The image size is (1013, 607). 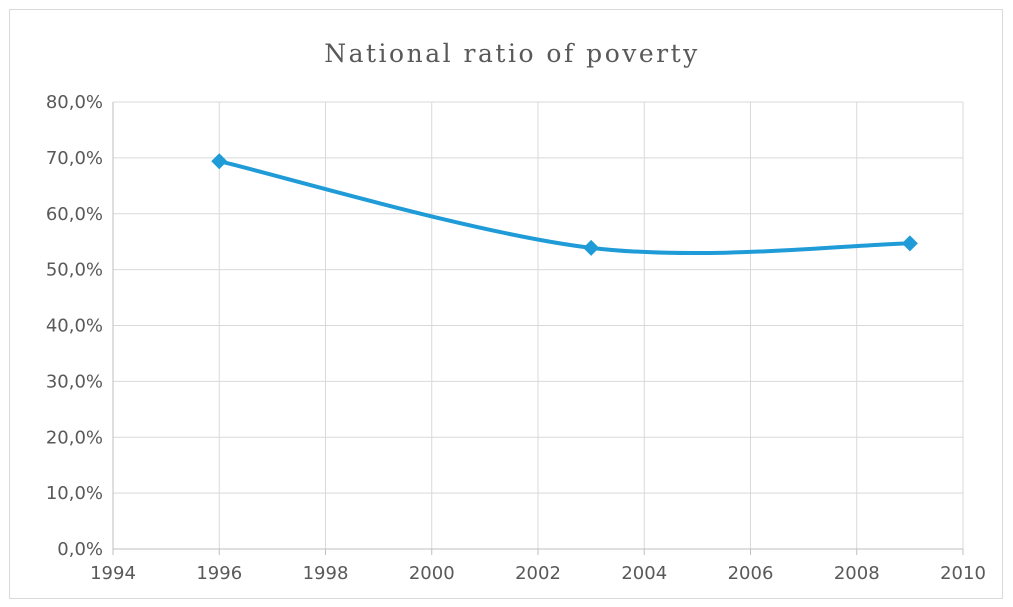 What do you see at coordinates (644, 573) in the screenshot?
I see `x-tick-label: 2004` at bounding box center [644, 573].